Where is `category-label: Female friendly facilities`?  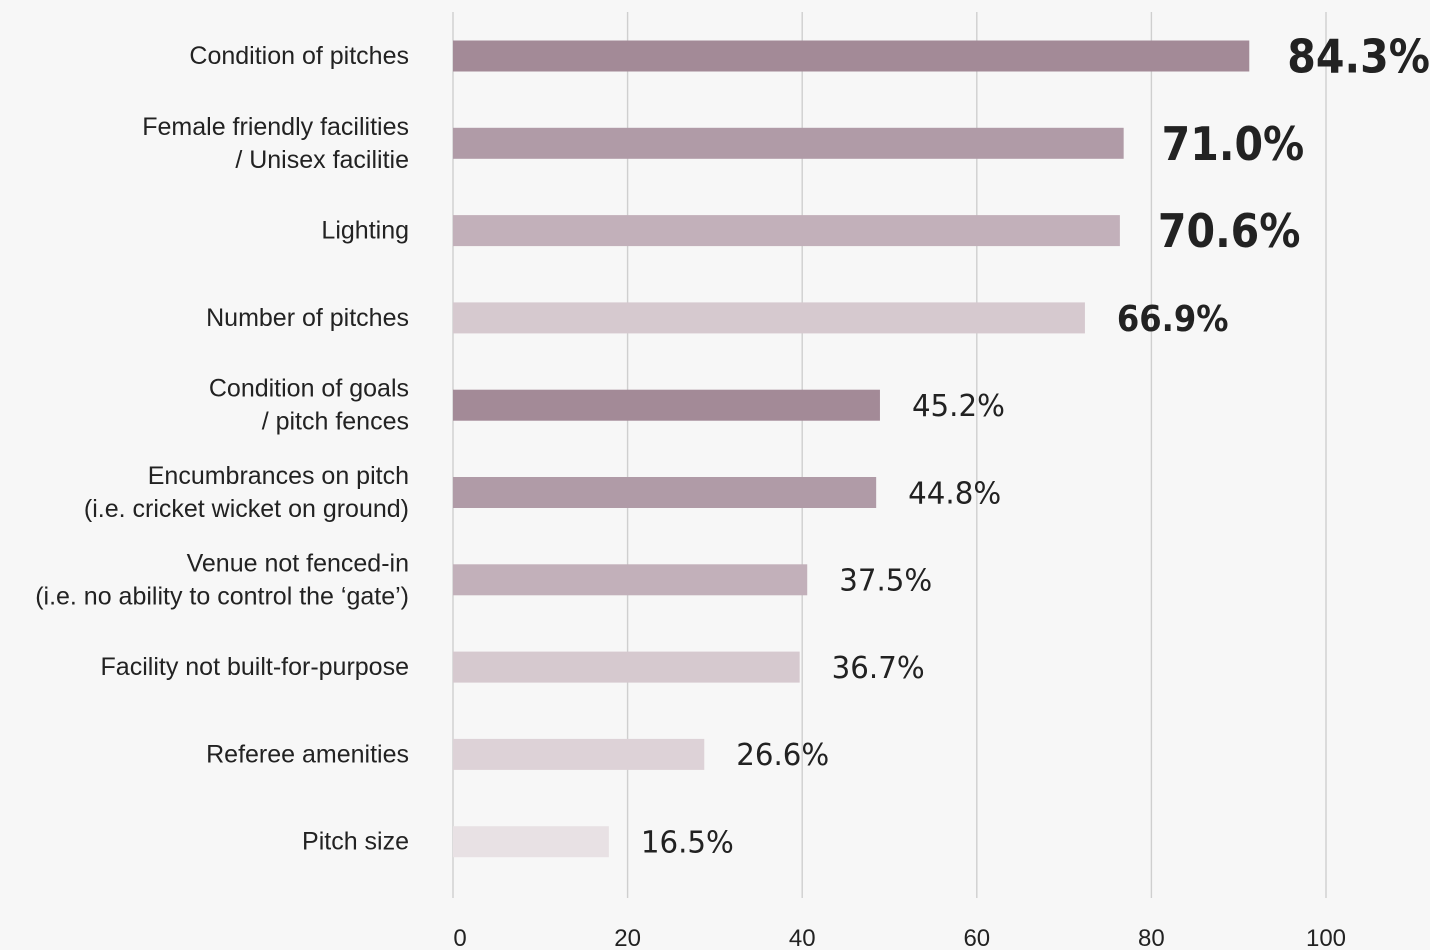
category-label: Female friendly facilities is located at coordinates (275, 127).